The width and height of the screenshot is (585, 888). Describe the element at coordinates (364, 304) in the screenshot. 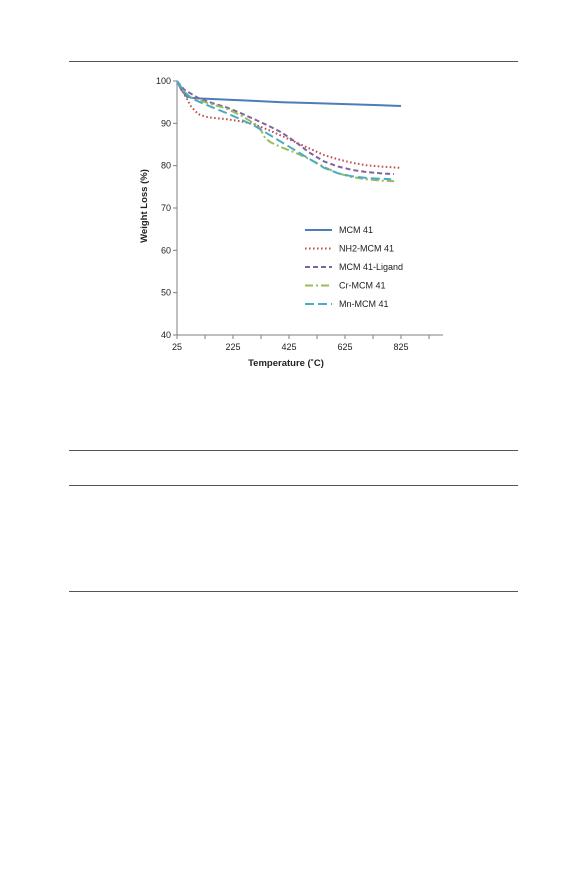

I see `legend-label: Mn-MCM 41` at that location.